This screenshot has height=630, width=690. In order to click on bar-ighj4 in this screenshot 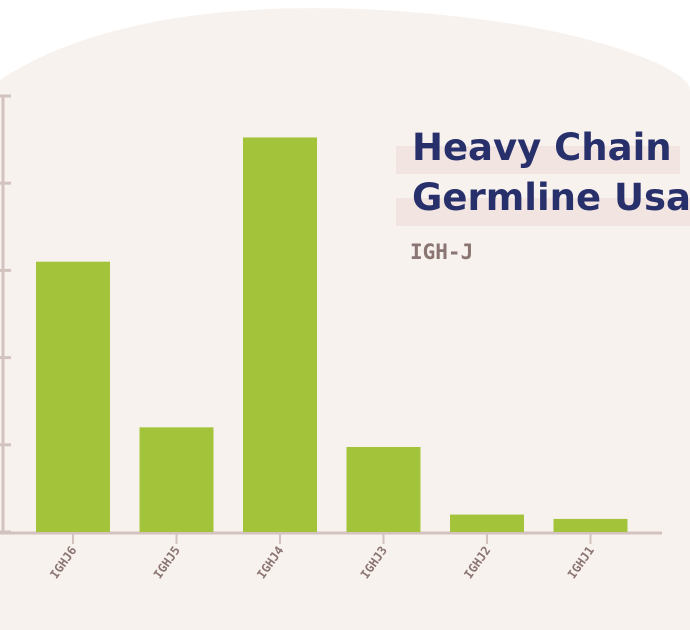, I will do `click(280, 335)`.